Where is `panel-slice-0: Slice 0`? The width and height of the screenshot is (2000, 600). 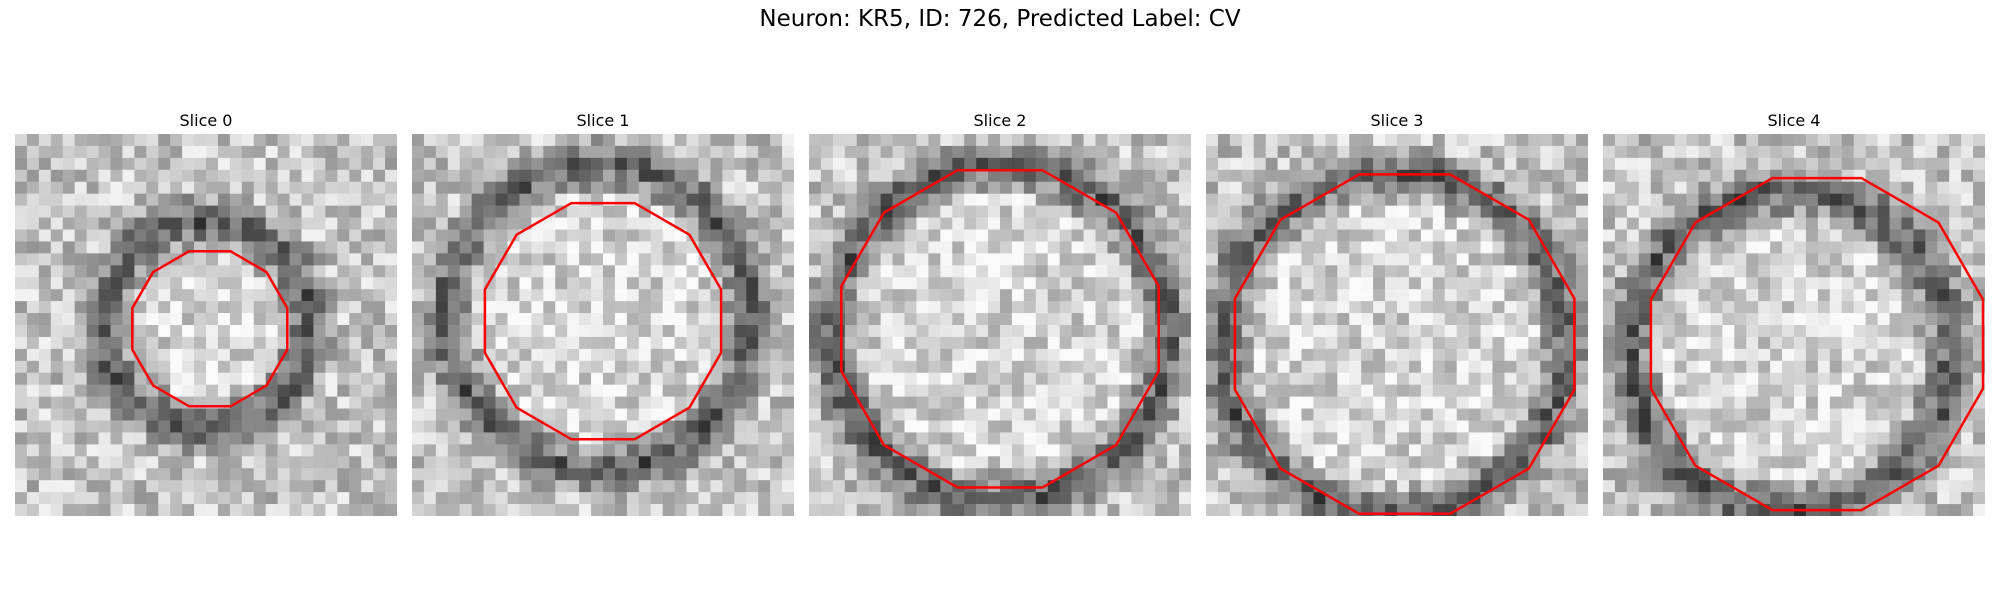
panel-slice-0: Slice 0 is located at coordinates (206, 312).